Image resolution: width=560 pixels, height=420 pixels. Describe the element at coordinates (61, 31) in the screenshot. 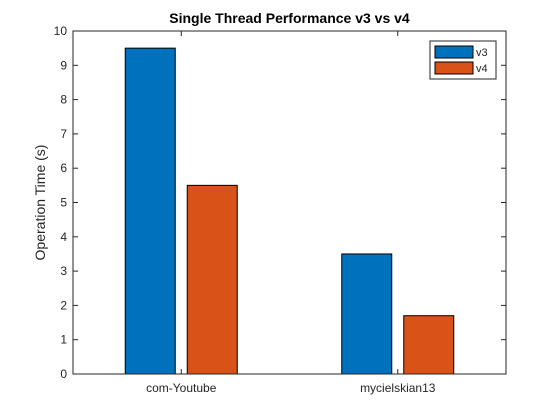

I see `y-tick-label: 10` at that location.